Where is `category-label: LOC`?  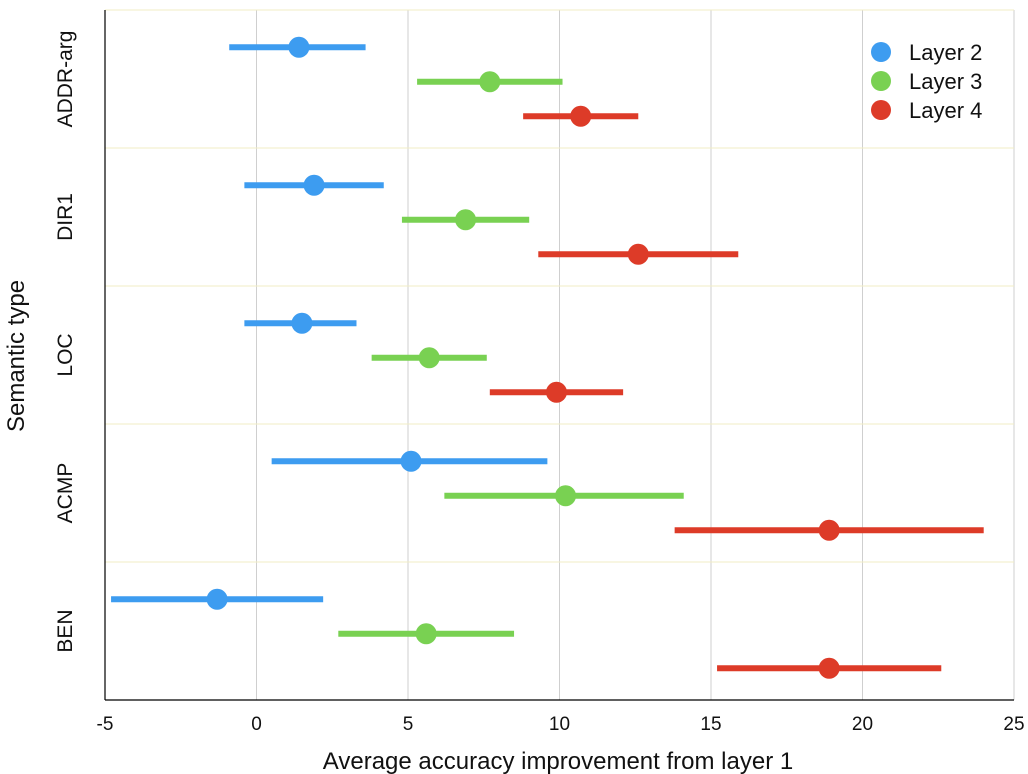 category-label: LOC is located at coordinates (65, 354).